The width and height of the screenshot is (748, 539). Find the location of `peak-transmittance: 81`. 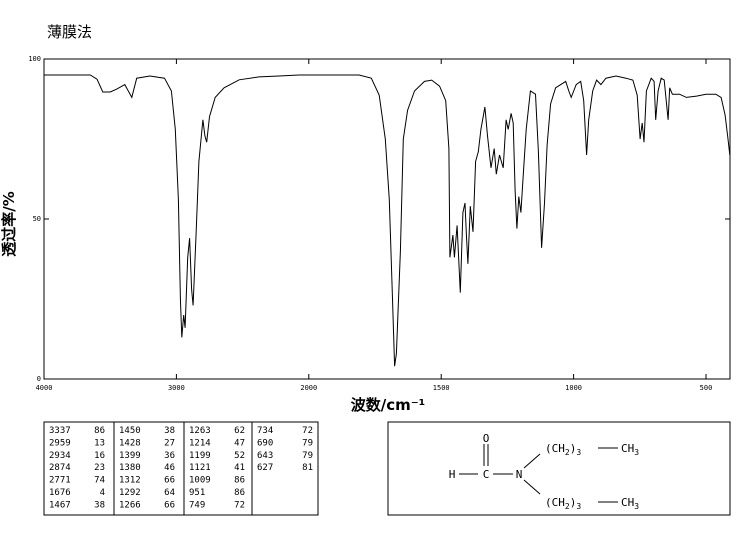

peak-transmittance: 81 is located at coordinates (307, 468).